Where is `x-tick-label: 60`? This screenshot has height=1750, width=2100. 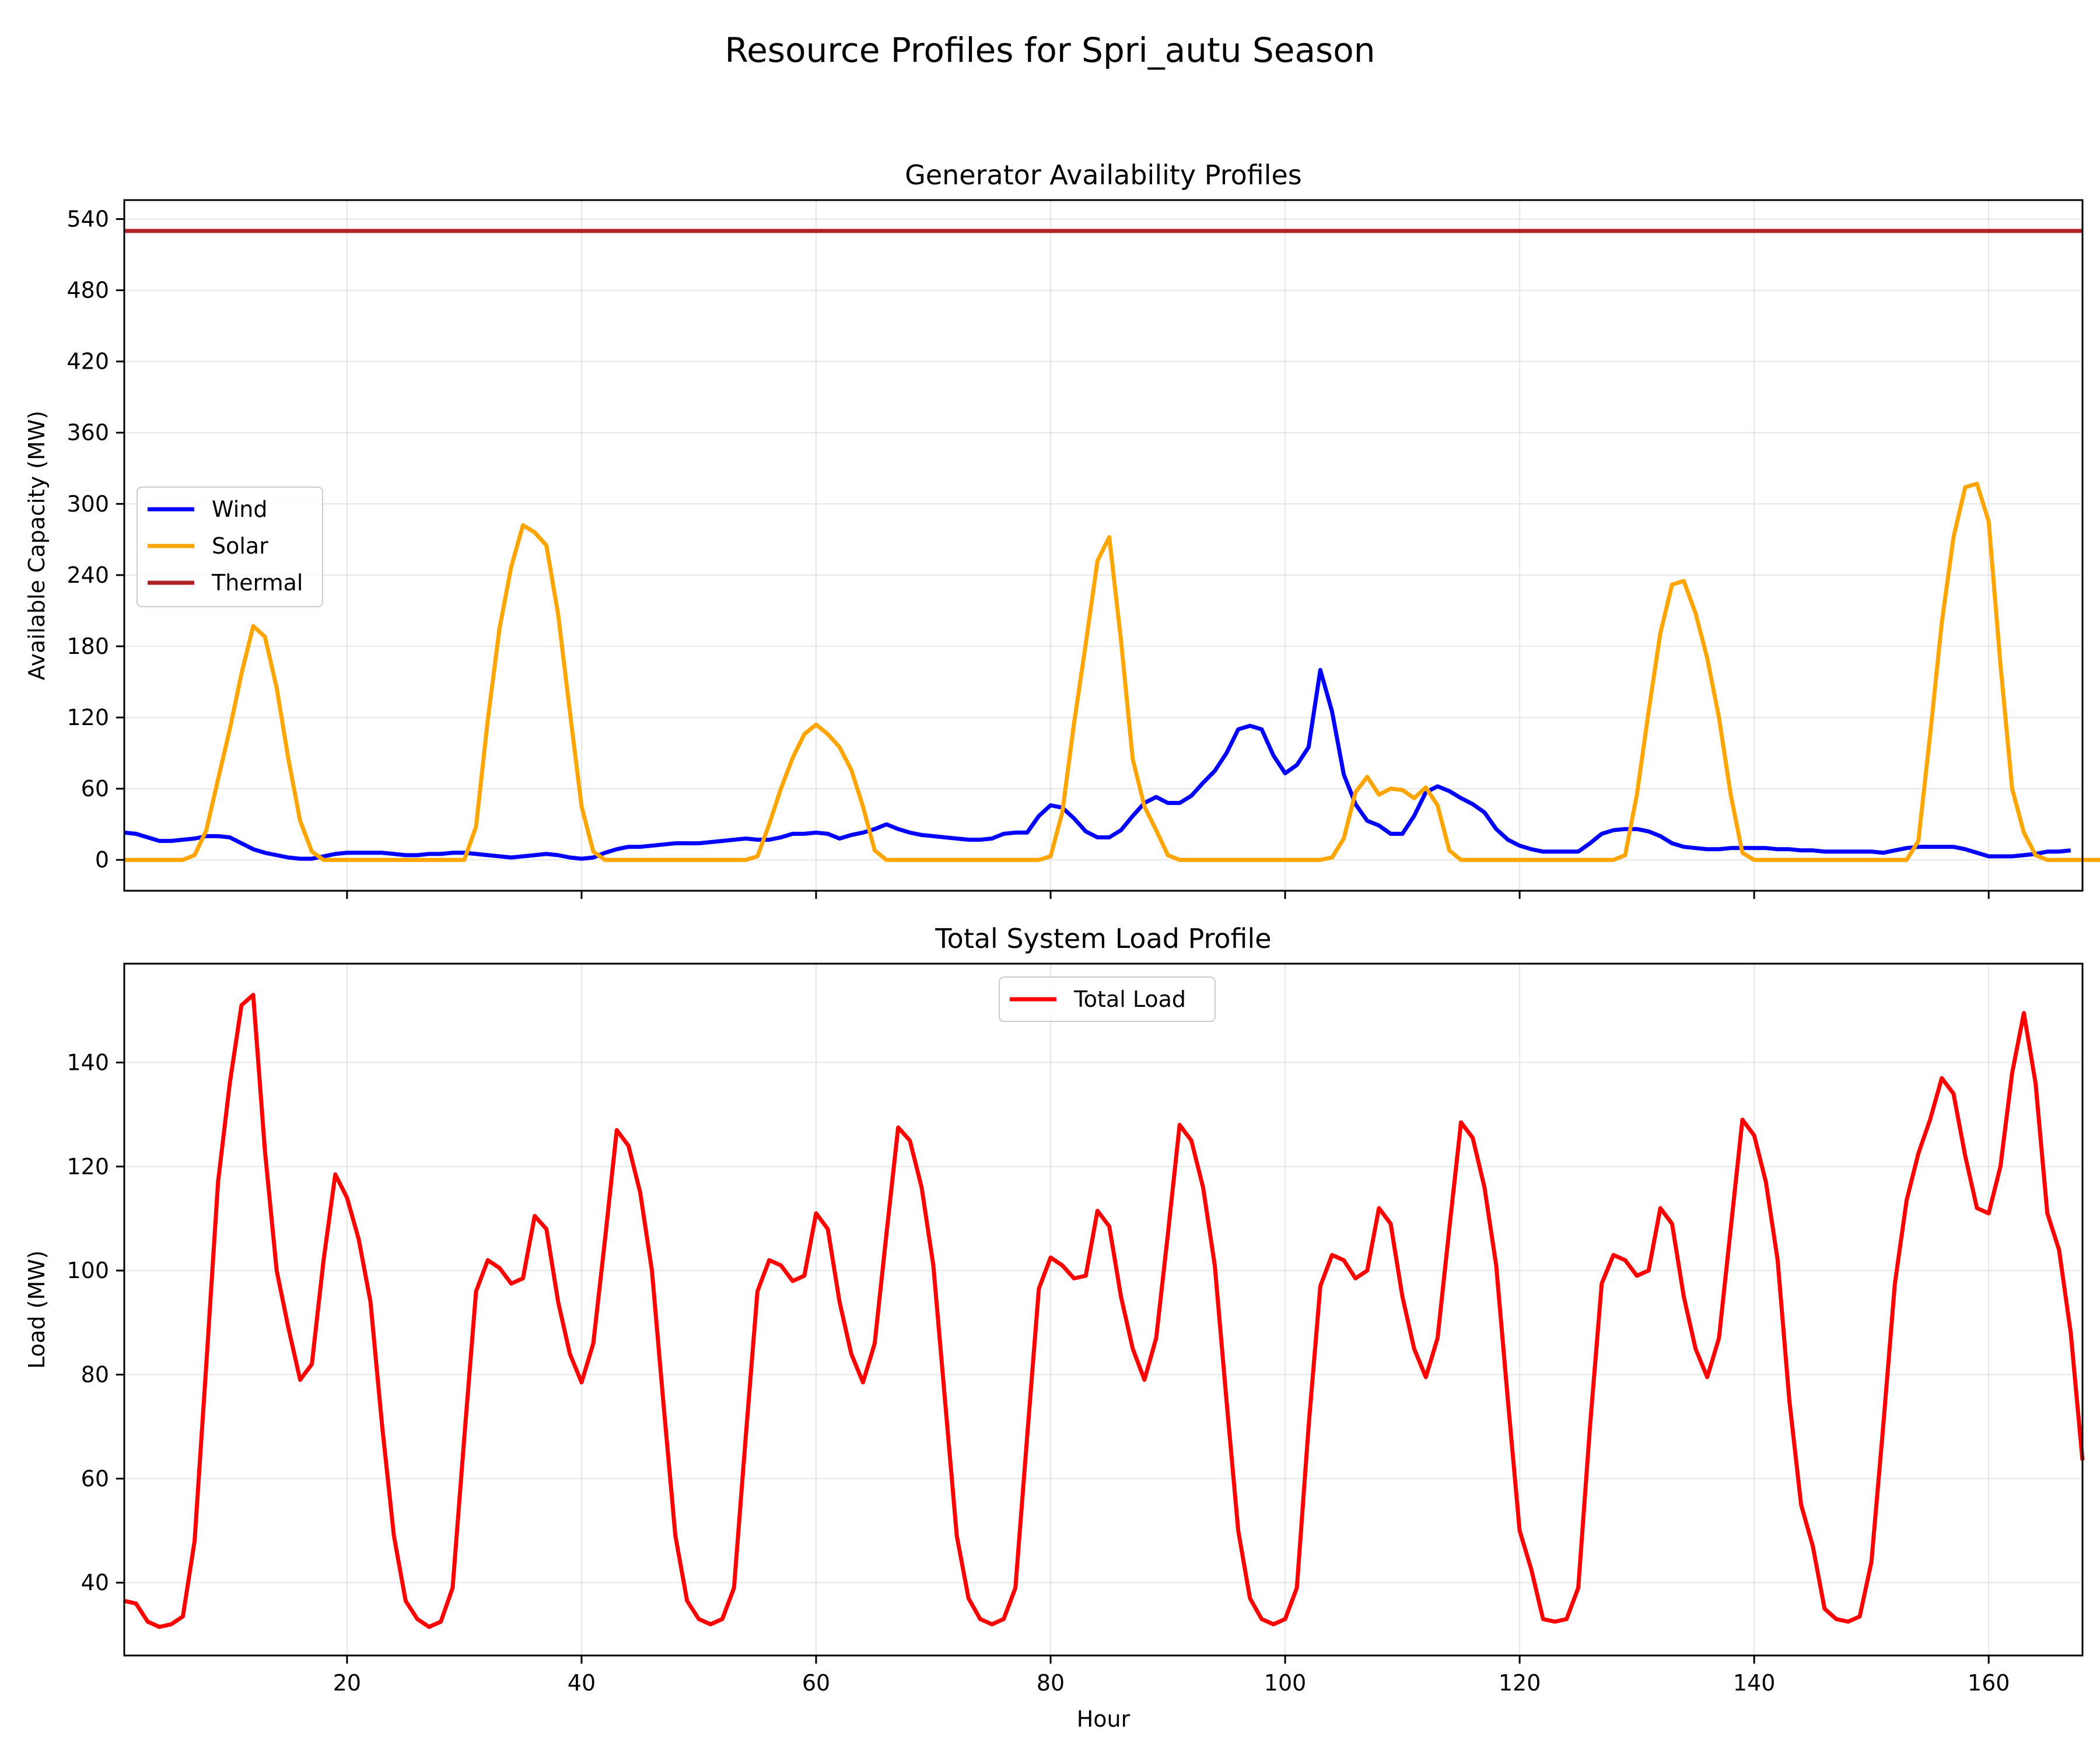
x-tick-label: 60 is located at coordinates (816, 1683).